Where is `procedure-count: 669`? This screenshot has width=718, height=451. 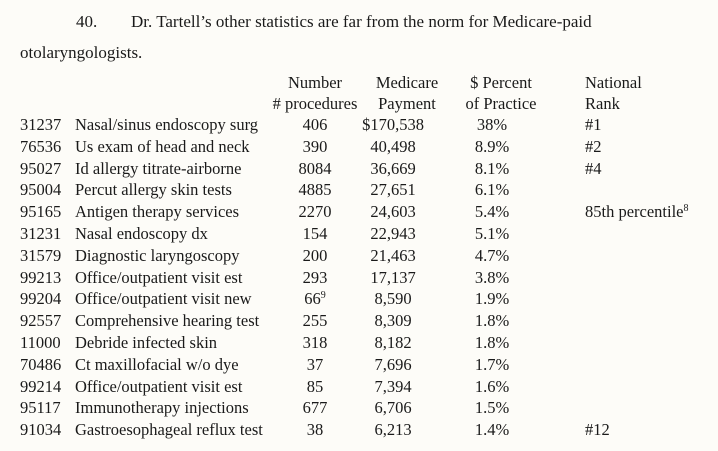
procedure-count: 669 is located at coordinates (315, 299).